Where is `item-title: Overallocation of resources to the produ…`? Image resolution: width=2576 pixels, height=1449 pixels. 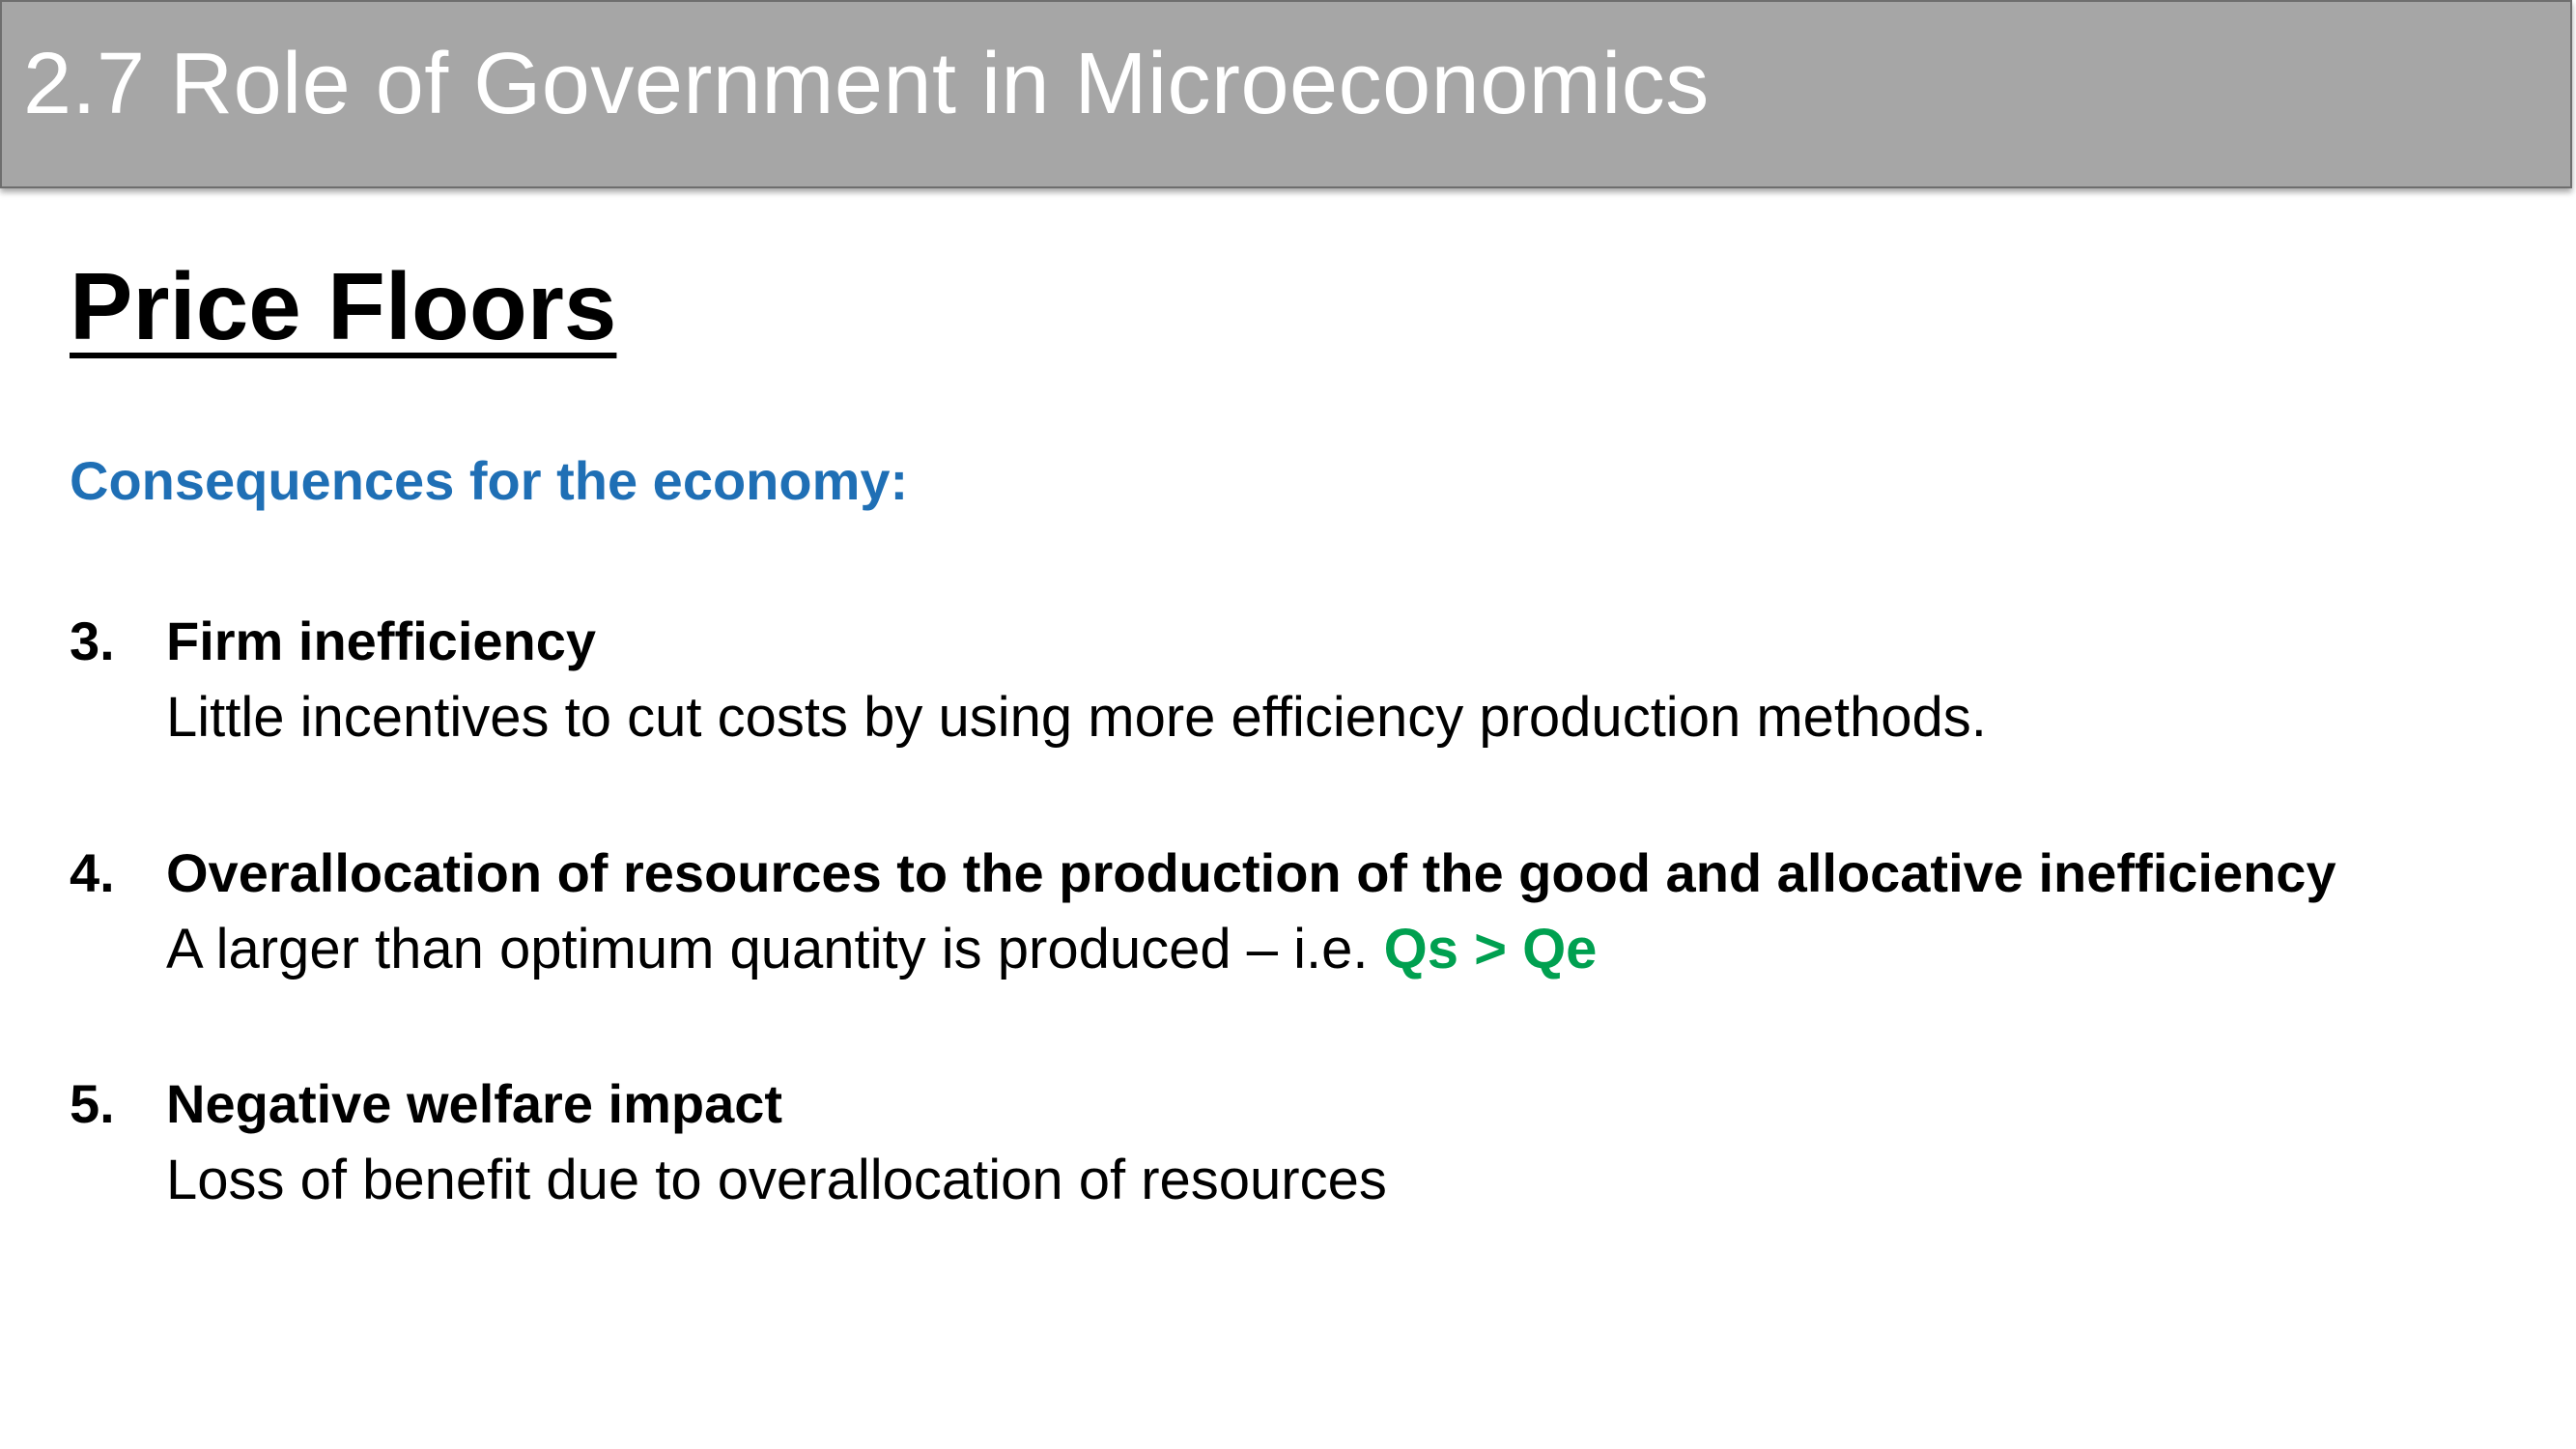 item-title: Overallocation of resources to the produ… is located at coordinates (1251, 872).